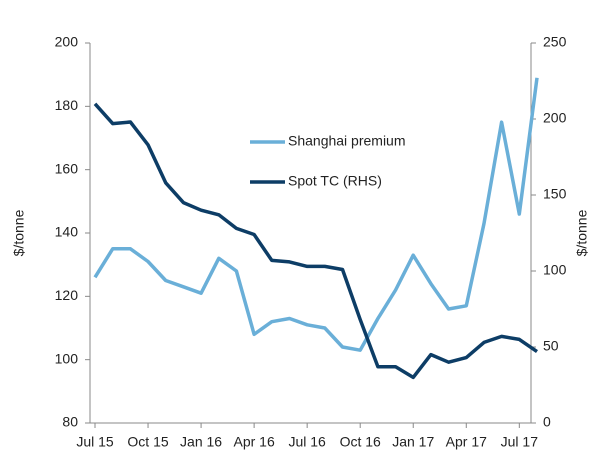 The height and width of the screenshot is (474, 597). I want to click on x-tick-label: Oct 15, so click(147, 442).